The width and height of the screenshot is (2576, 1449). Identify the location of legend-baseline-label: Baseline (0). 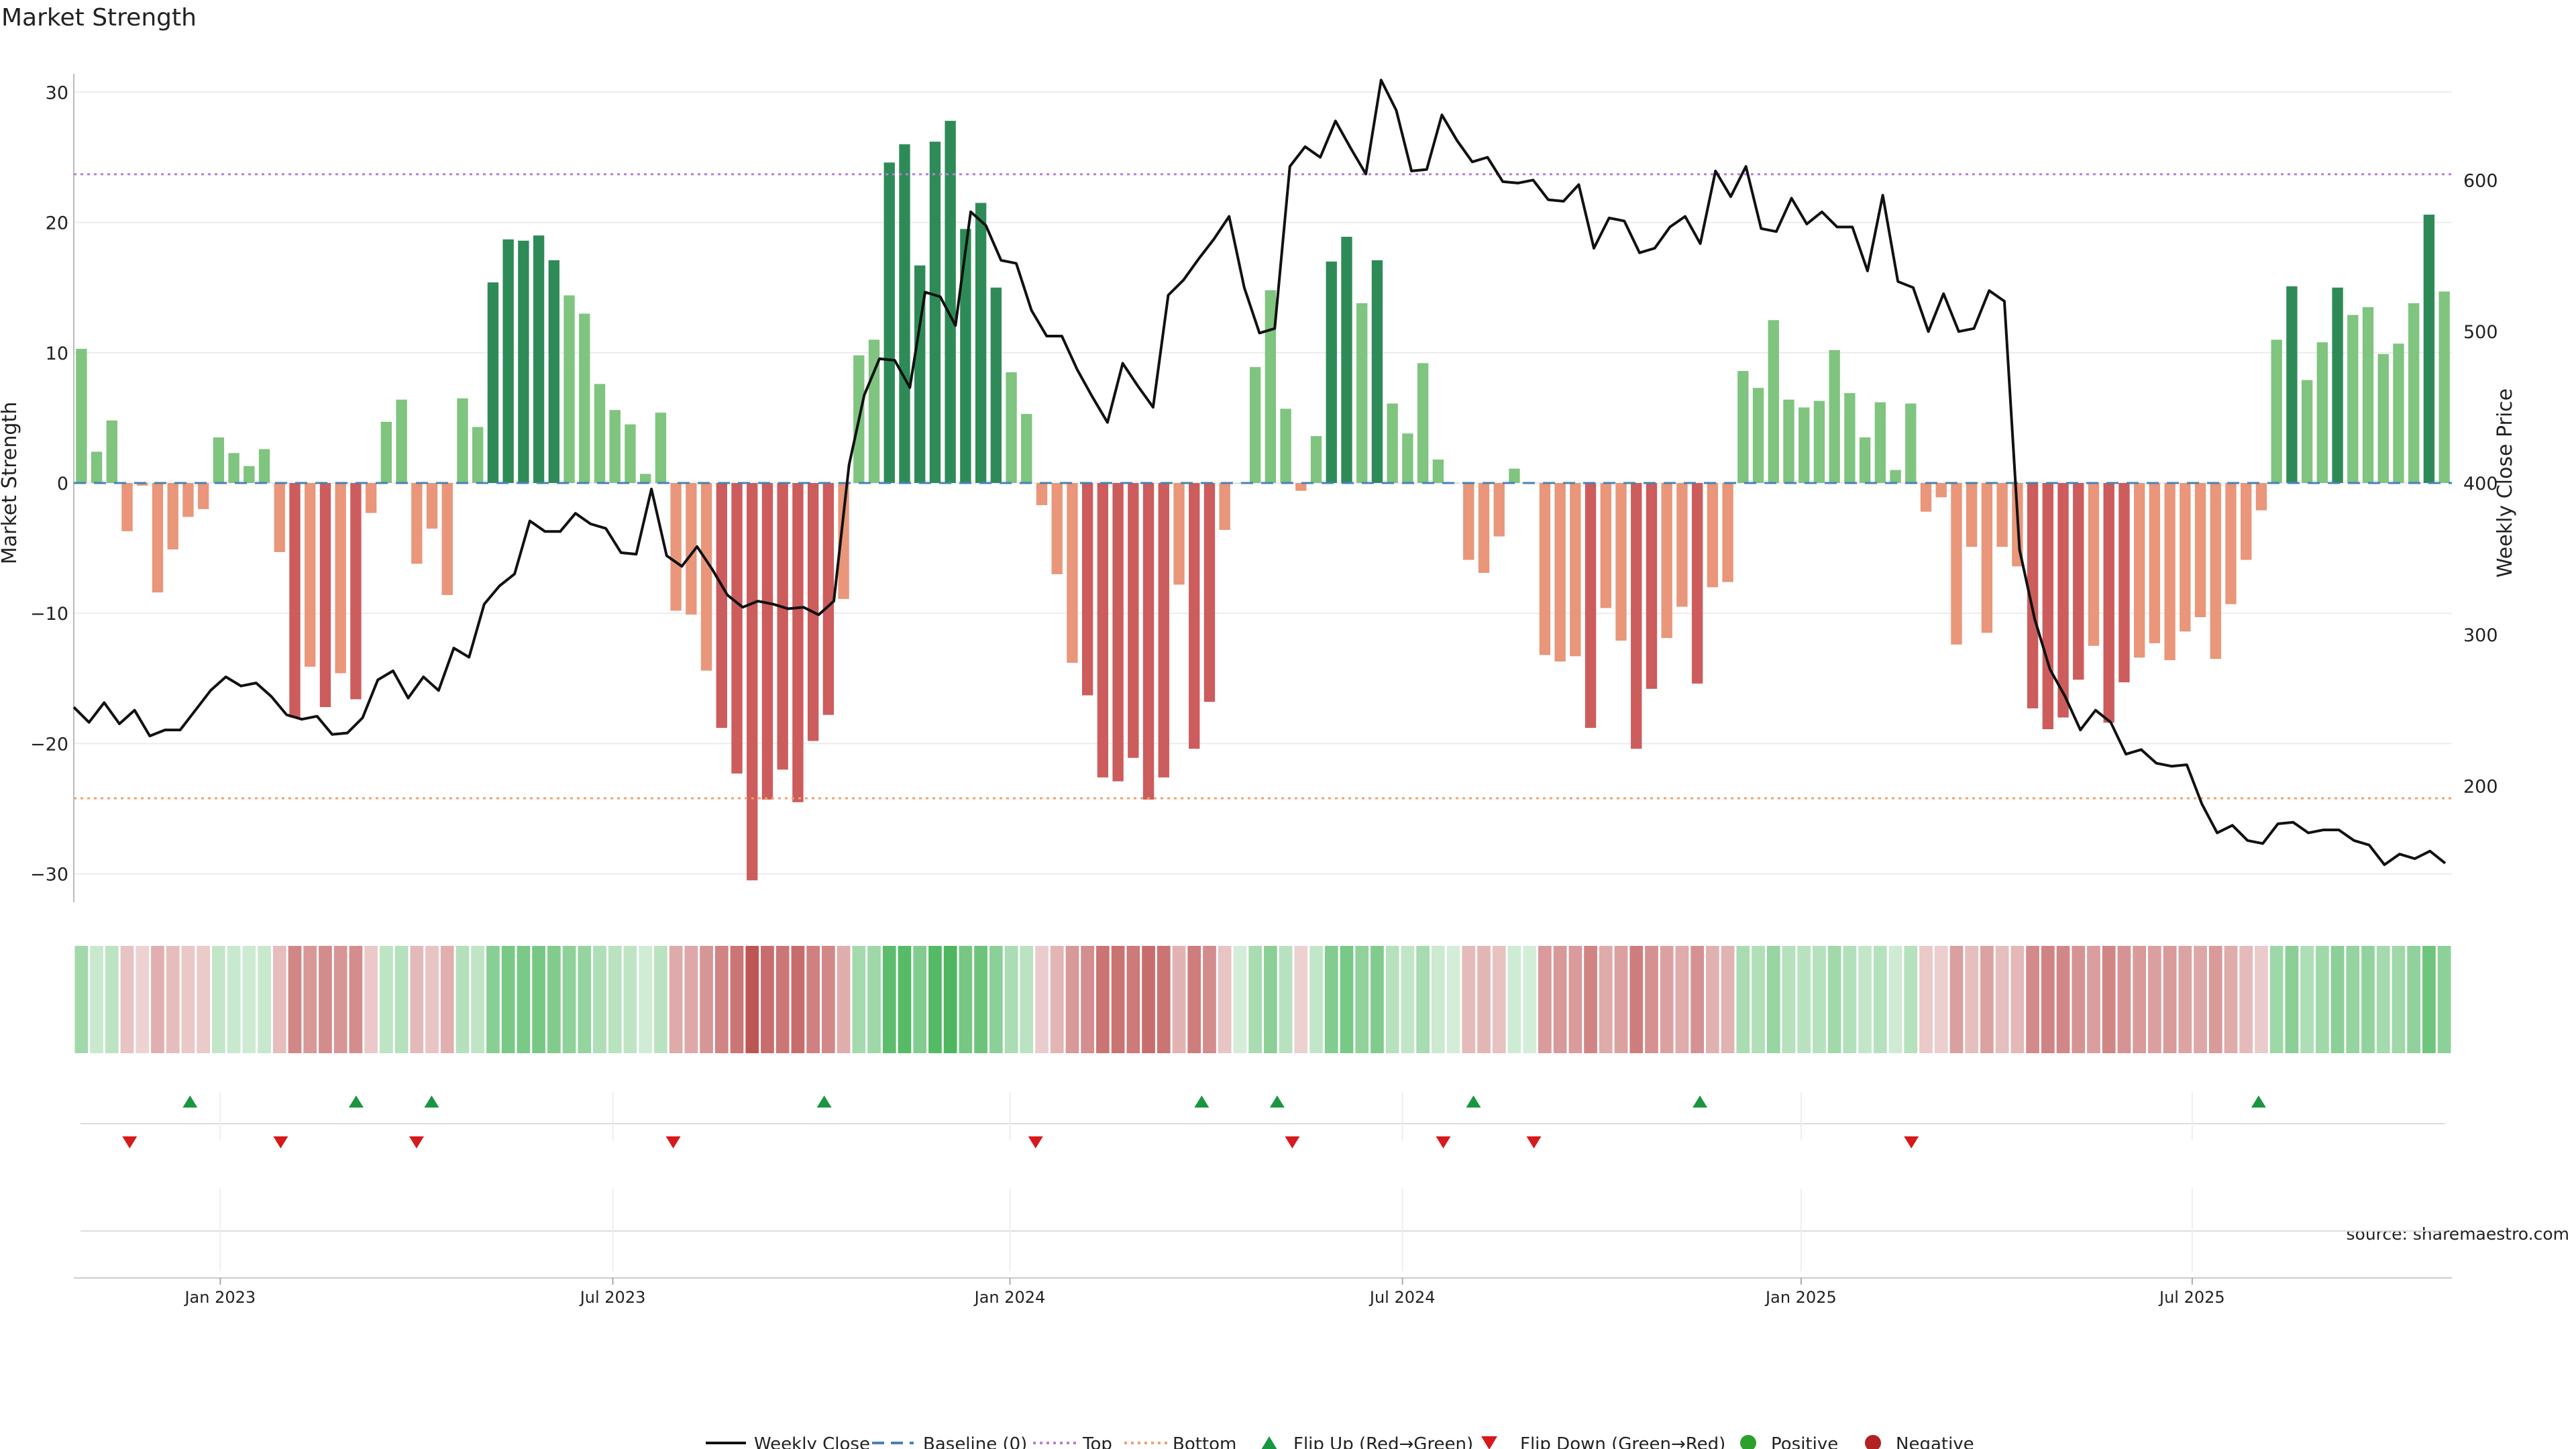
(975, 1441).